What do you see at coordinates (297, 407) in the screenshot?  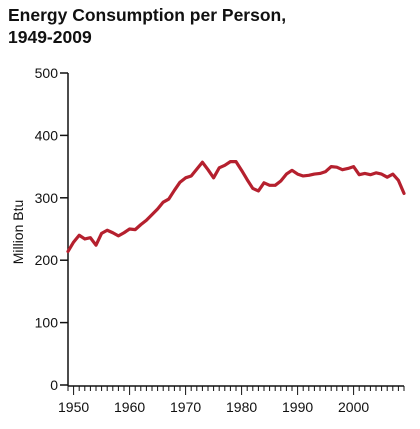 I see `x-tick-label: 1990` at bounding box center [297, 407].